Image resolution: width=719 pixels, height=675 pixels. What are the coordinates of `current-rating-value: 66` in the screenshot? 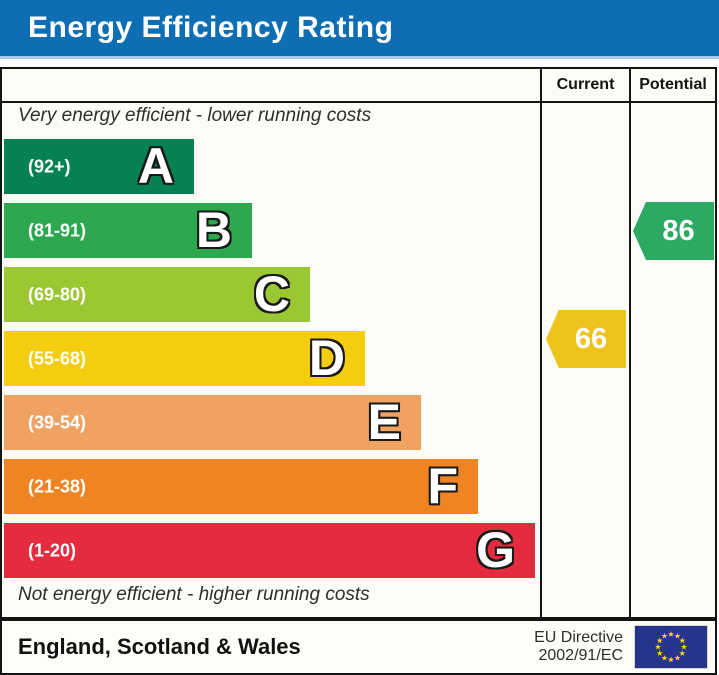 It's located at (591, 338).